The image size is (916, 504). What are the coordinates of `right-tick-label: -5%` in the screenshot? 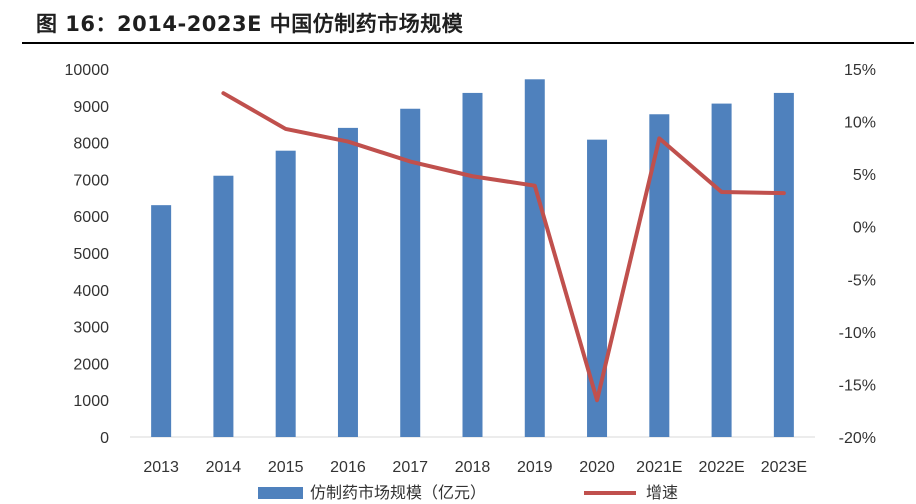 It's located at (862, 280).